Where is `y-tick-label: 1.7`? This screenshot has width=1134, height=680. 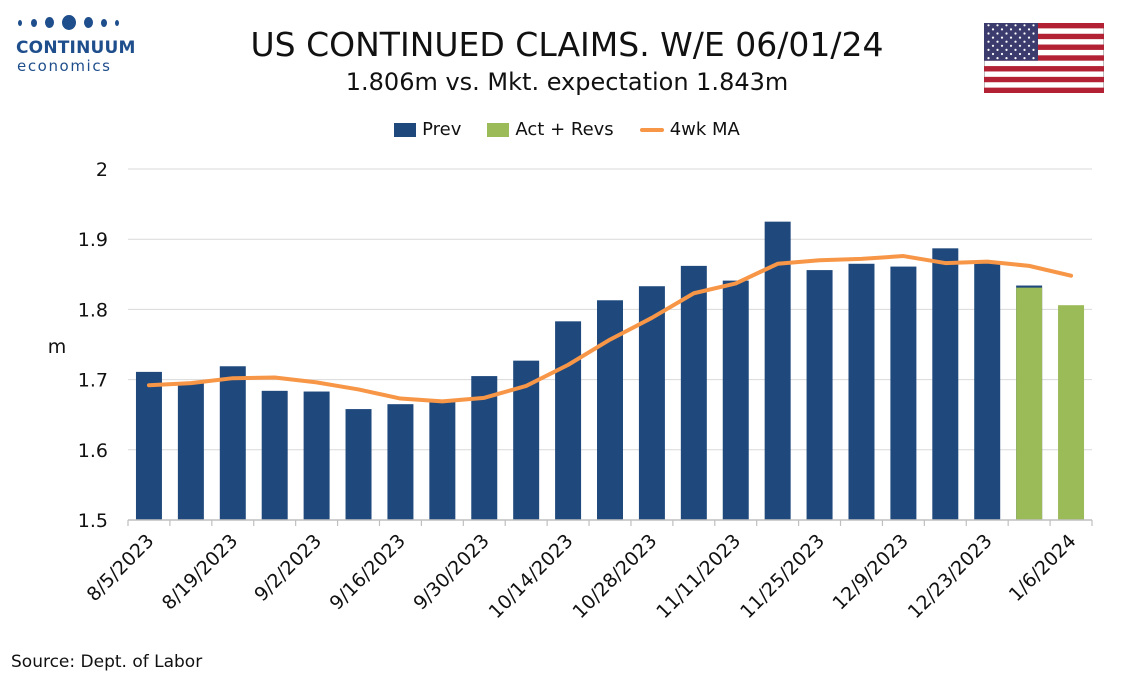 y-tick-label: 1.7 is located at coordinates (93, 381).